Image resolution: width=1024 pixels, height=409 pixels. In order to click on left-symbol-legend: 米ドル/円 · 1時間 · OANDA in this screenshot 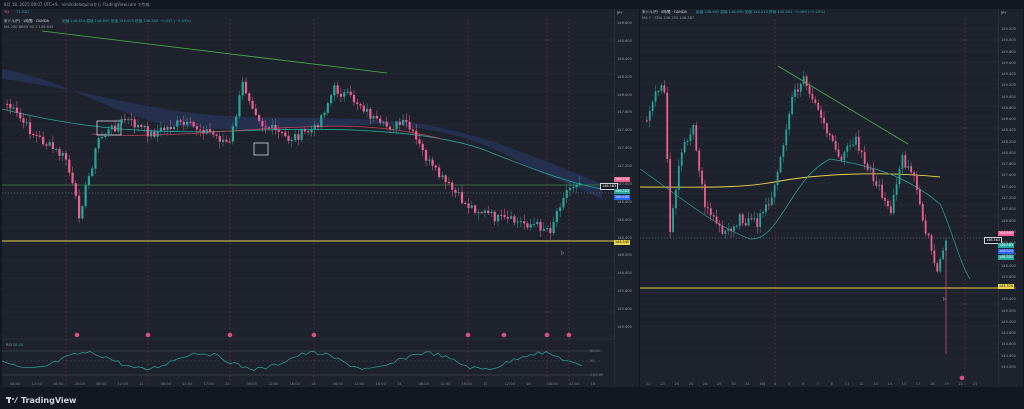, I will do `click(26, 21)`.